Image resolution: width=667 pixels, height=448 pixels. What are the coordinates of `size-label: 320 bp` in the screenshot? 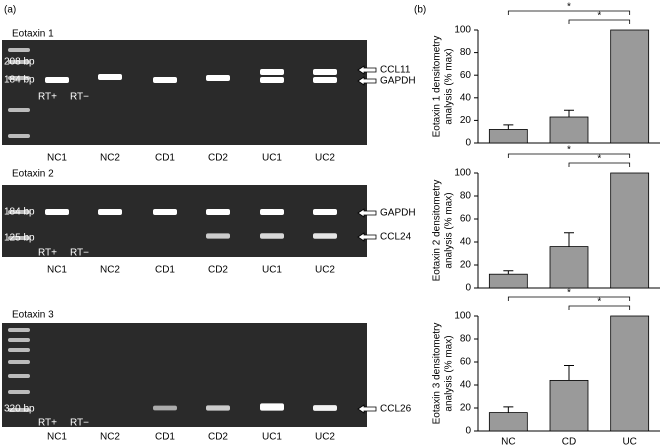 It's located at (19, 409).